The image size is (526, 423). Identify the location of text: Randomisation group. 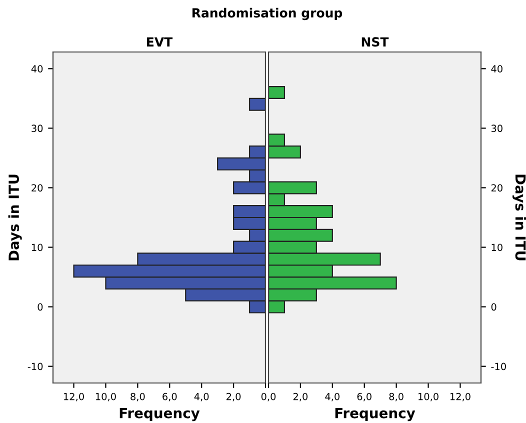
(267, 14).